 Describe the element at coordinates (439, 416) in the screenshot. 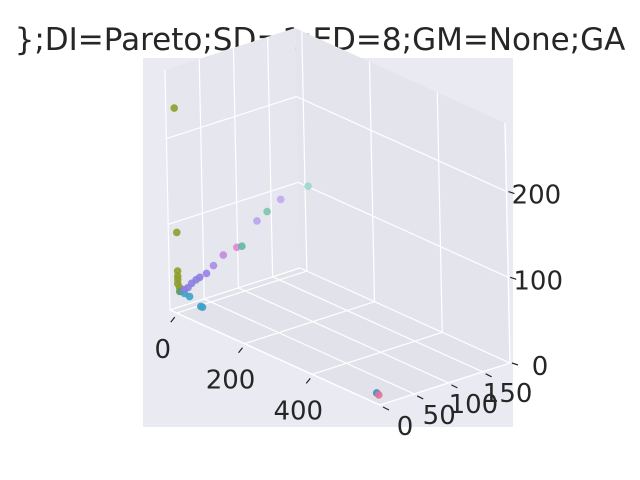

I see `y-tick-label: 50` at that location.